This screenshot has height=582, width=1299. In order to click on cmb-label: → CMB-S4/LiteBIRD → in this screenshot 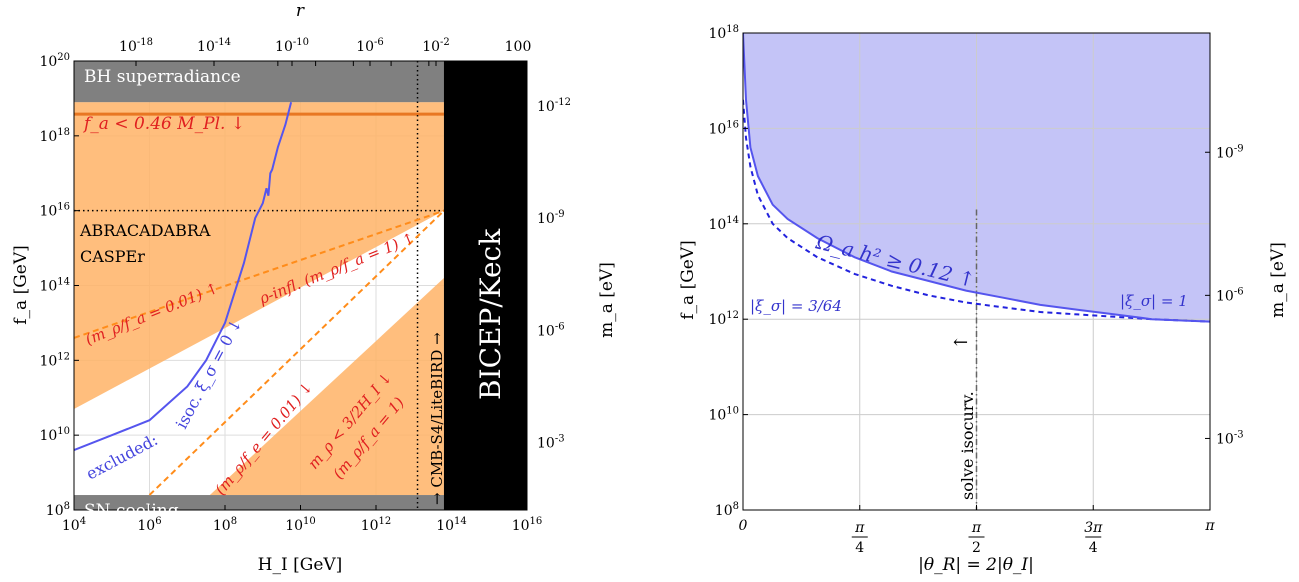, I will do `click(437, 418)`.